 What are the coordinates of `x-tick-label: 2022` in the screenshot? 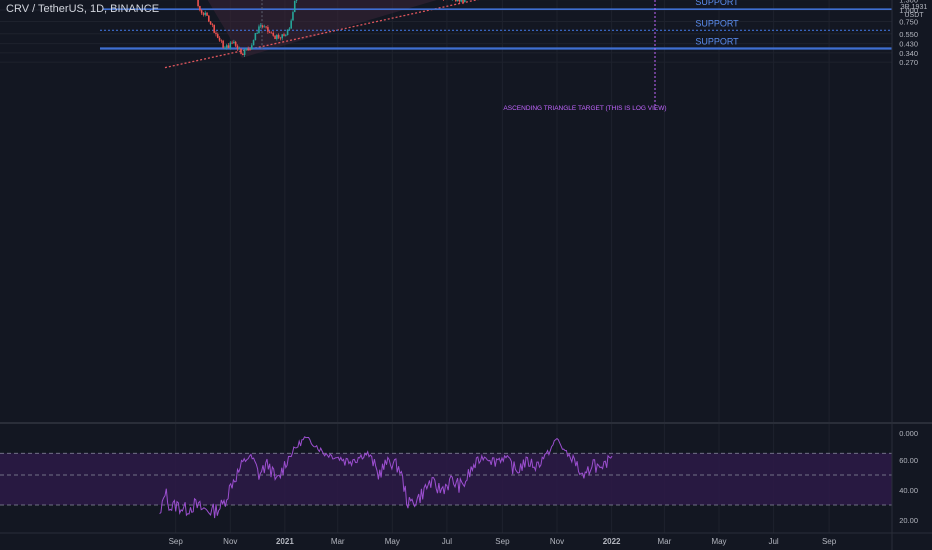 It's located at (612, 541).